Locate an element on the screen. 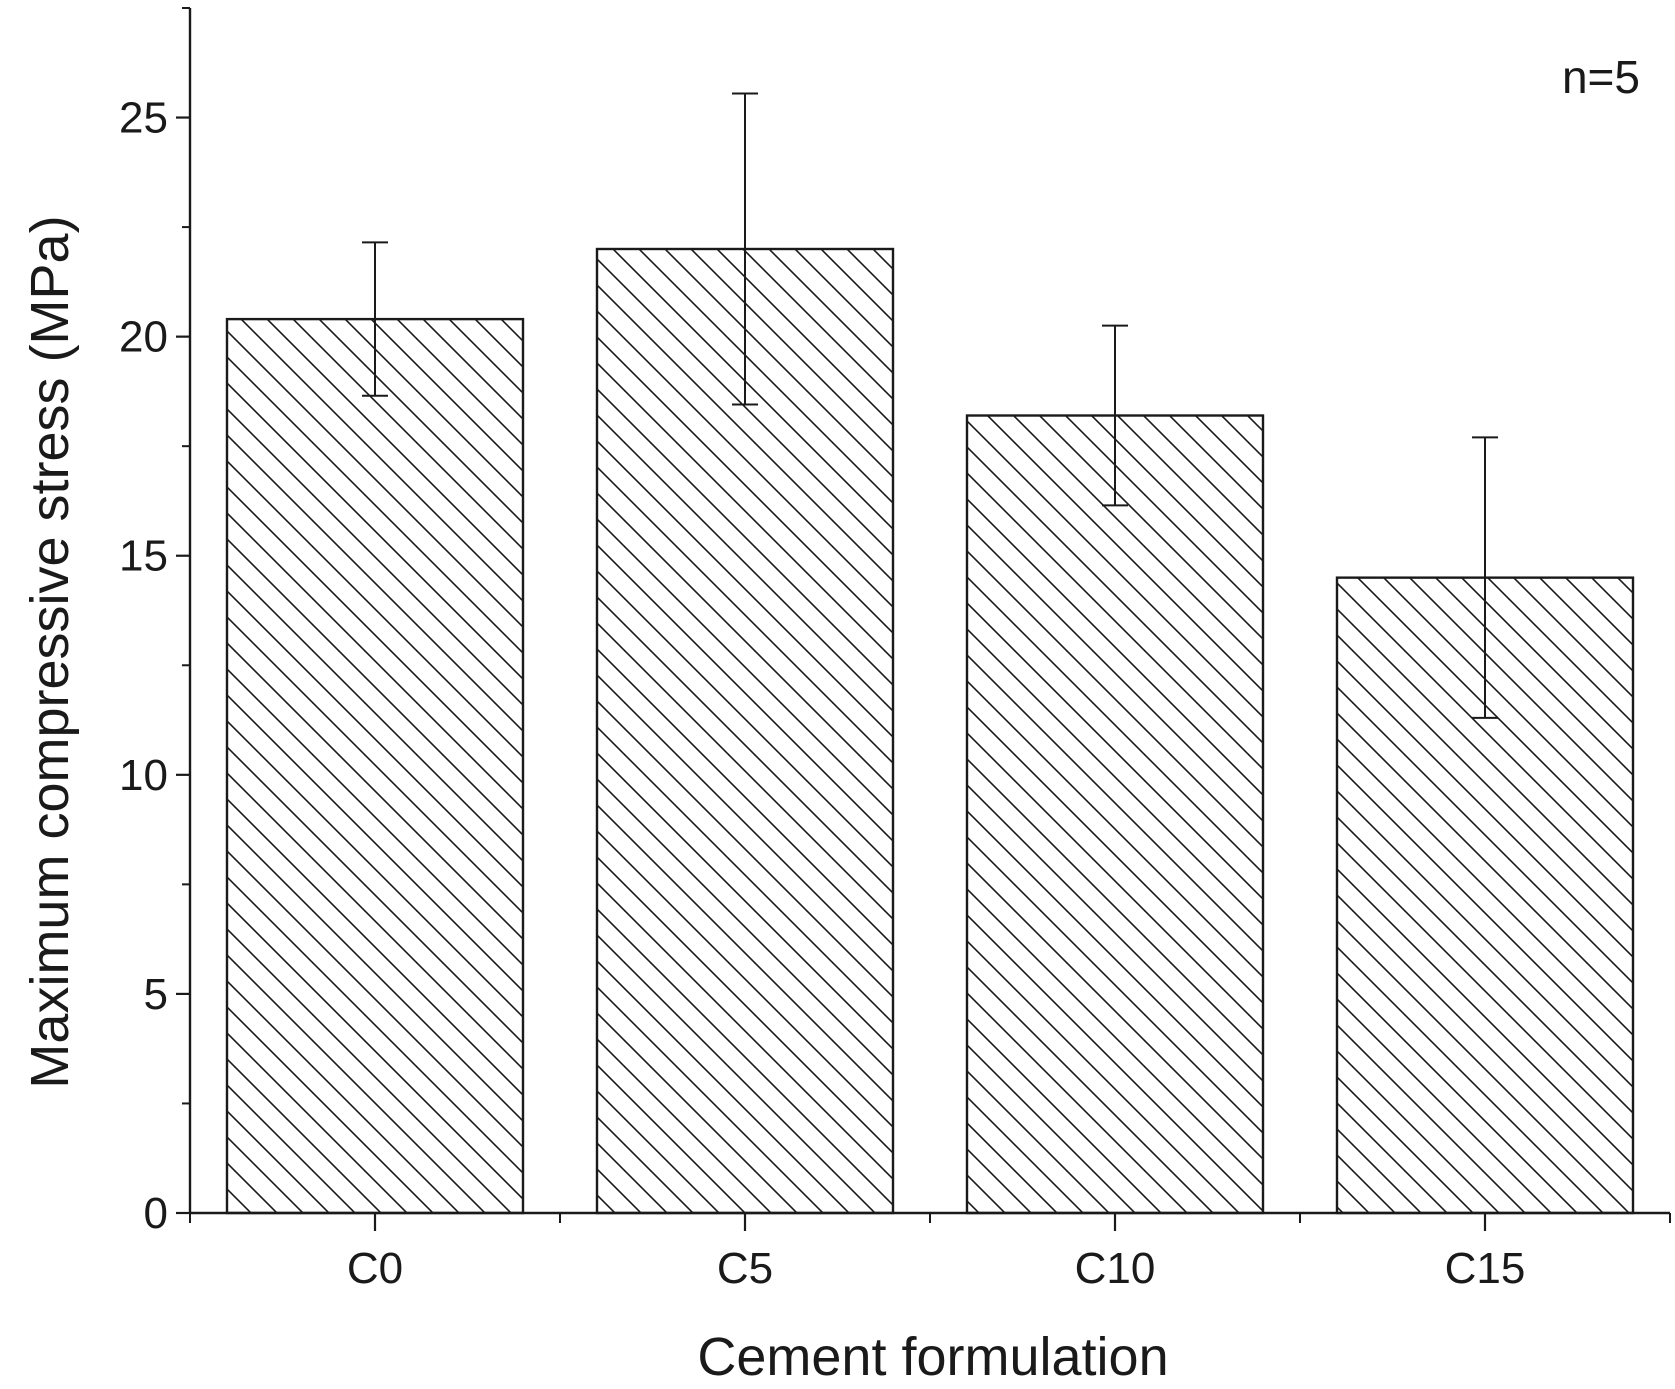 The height and width of the screenshot is (1389, 1675). x-tick-label-c5: C5 is located at coordinates (745, 1268).